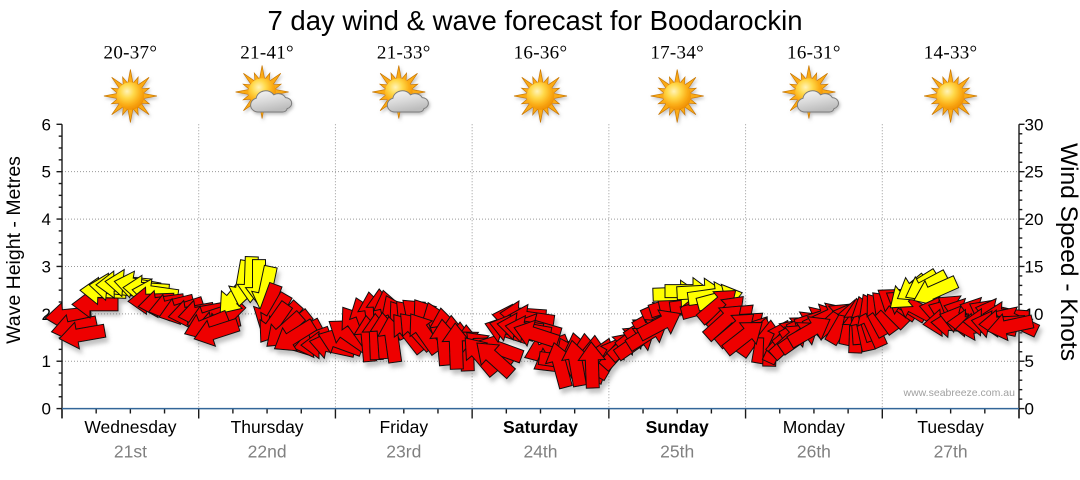 The height and width of the screenshot is (480, 1080). I want to click on svg-text: Wave Height - Metres, so click(14, 250).